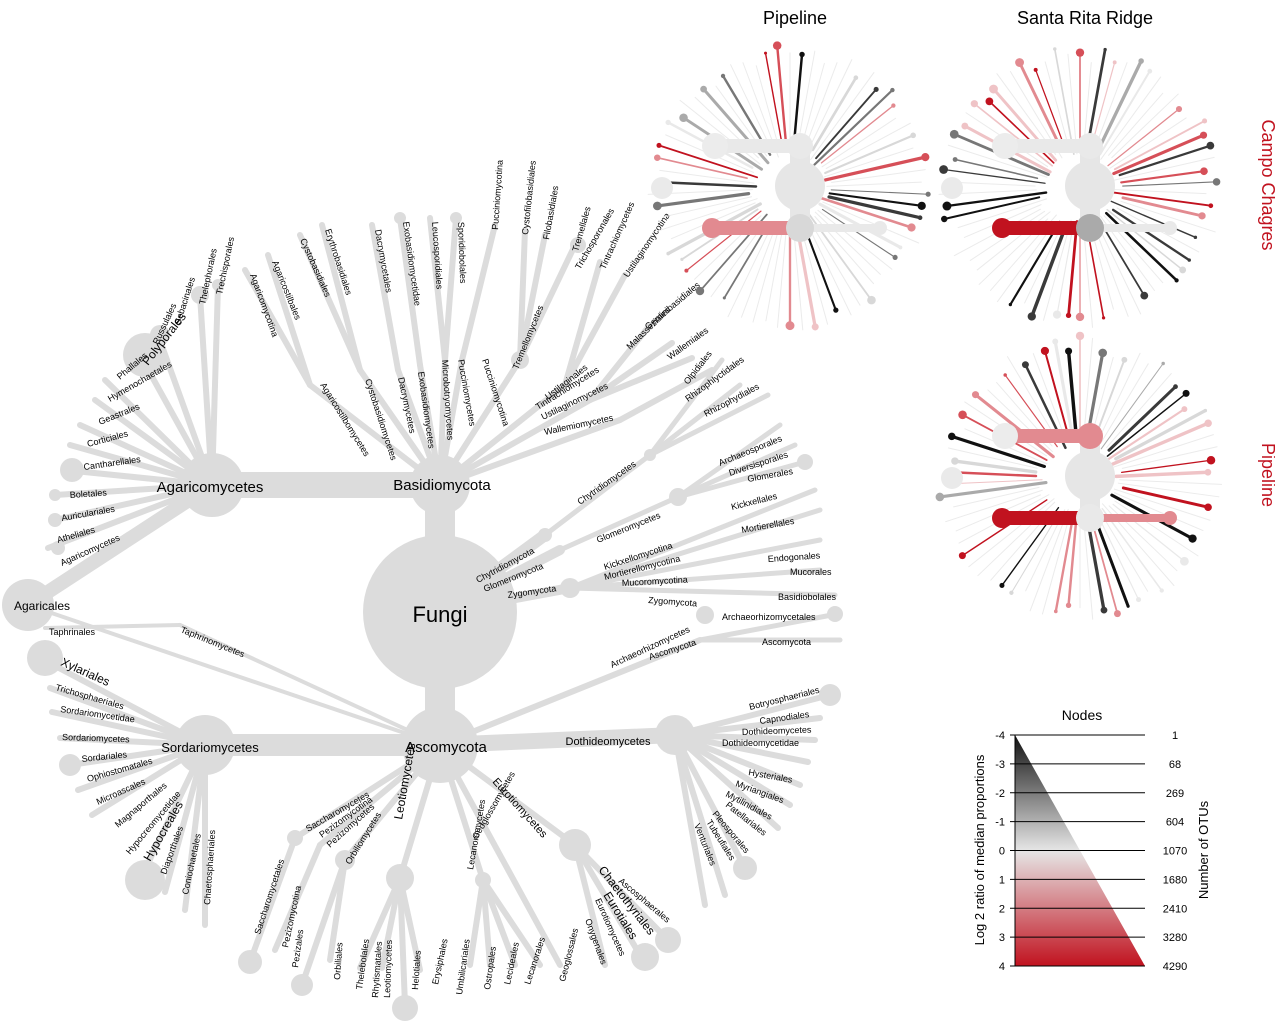  I want to click on leaf-label: Ostropales, so click(490, 967).